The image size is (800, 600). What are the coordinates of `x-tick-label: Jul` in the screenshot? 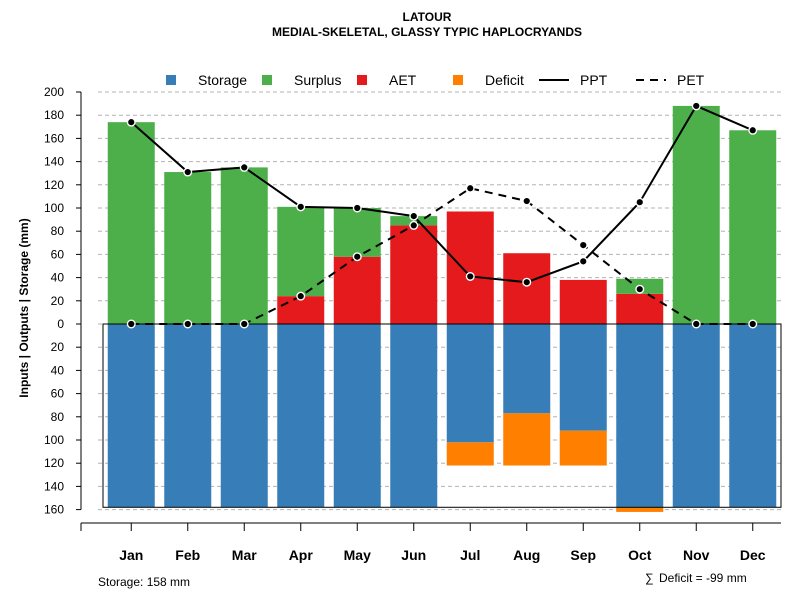 It's located at (470, 555).